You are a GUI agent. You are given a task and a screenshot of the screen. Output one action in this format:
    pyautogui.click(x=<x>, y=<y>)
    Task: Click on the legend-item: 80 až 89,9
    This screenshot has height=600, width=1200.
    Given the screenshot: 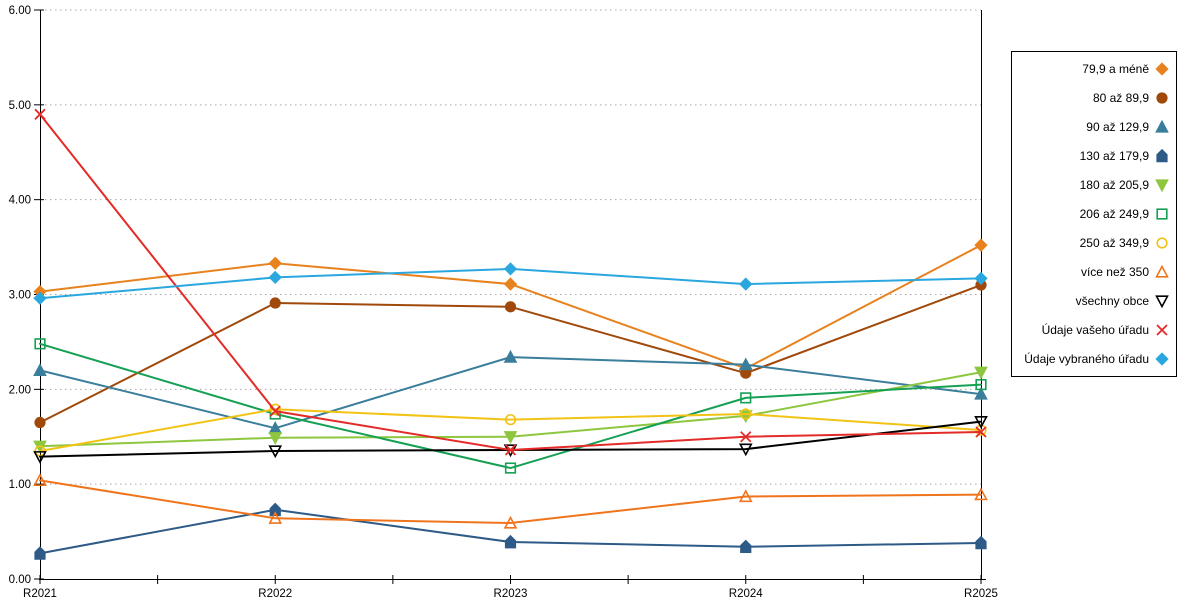 What is the action you would take?
    pyautogui.click(x=1094, y=98)
    